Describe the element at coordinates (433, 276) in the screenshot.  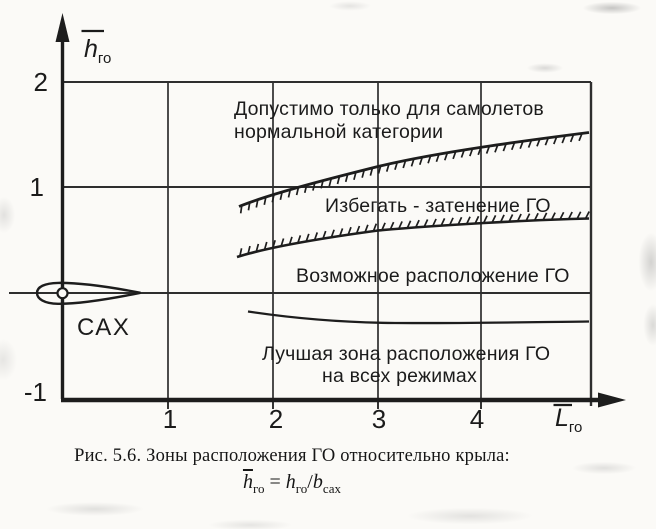
I see `zone-possible-label: Возможное расположение ГО` at that location.